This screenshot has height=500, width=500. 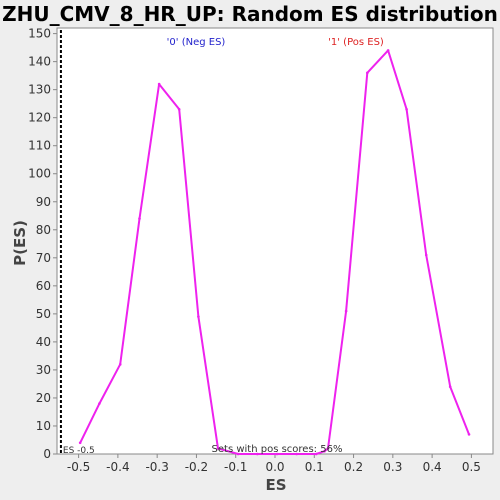 I want to click on y-tick-label: 120, so click(x=39, y=118).